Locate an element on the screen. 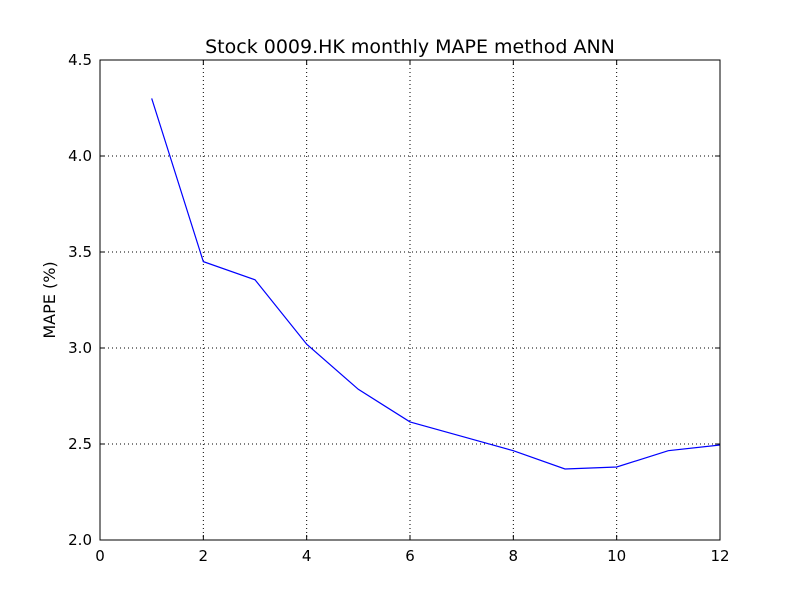 The image size is (800, 600). x-tick-label: 12 is located at coordinates (719, 556).